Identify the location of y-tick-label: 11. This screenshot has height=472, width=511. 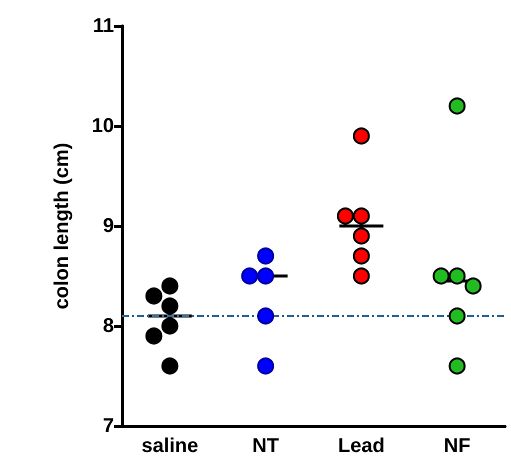
(103, 26).